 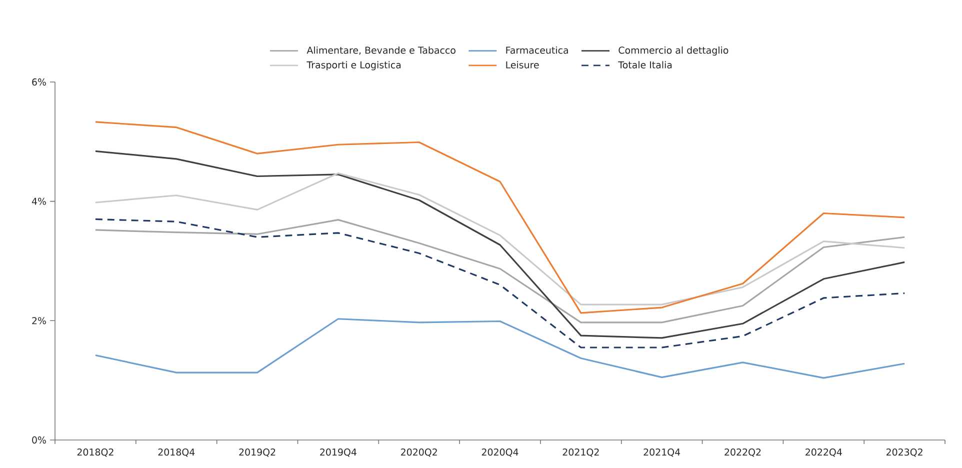 What do you see at coordinates (645, 64) in the screenshot?
I see `legend-label: Totale Italia` at bounding box center [645, 64].